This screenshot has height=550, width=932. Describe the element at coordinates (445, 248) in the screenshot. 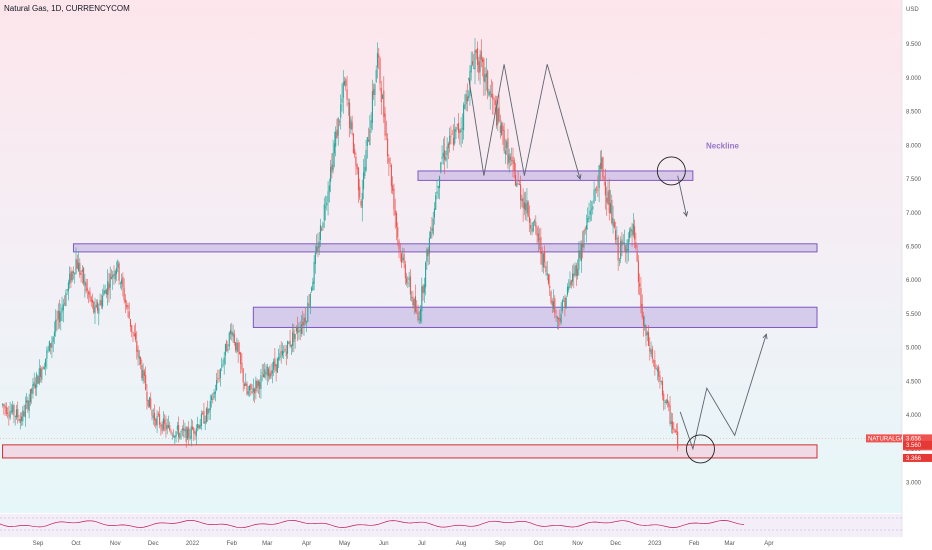

I see `resistance-zone` at that location.